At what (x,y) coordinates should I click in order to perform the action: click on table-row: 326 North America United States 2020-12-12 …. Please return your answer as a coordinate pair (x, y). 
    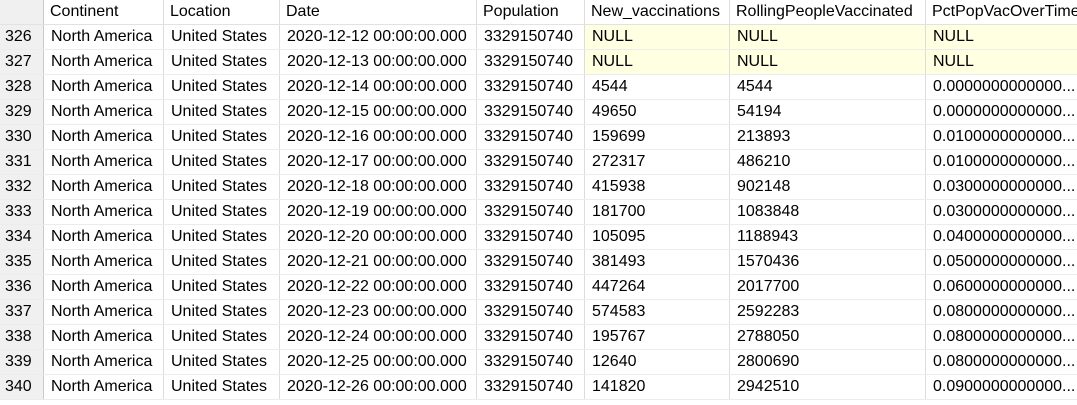
    Looking at the image, I should click on (538, 37).